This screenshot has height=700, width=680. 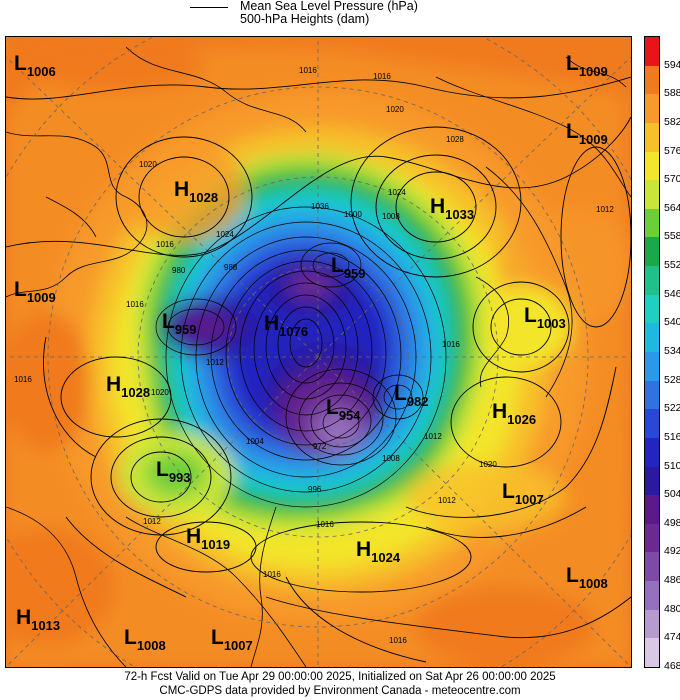 What do you see at coordinates (455, 139) in the screenshot?
I see `isobar-label: 1028` at bounding box center [455, 139].